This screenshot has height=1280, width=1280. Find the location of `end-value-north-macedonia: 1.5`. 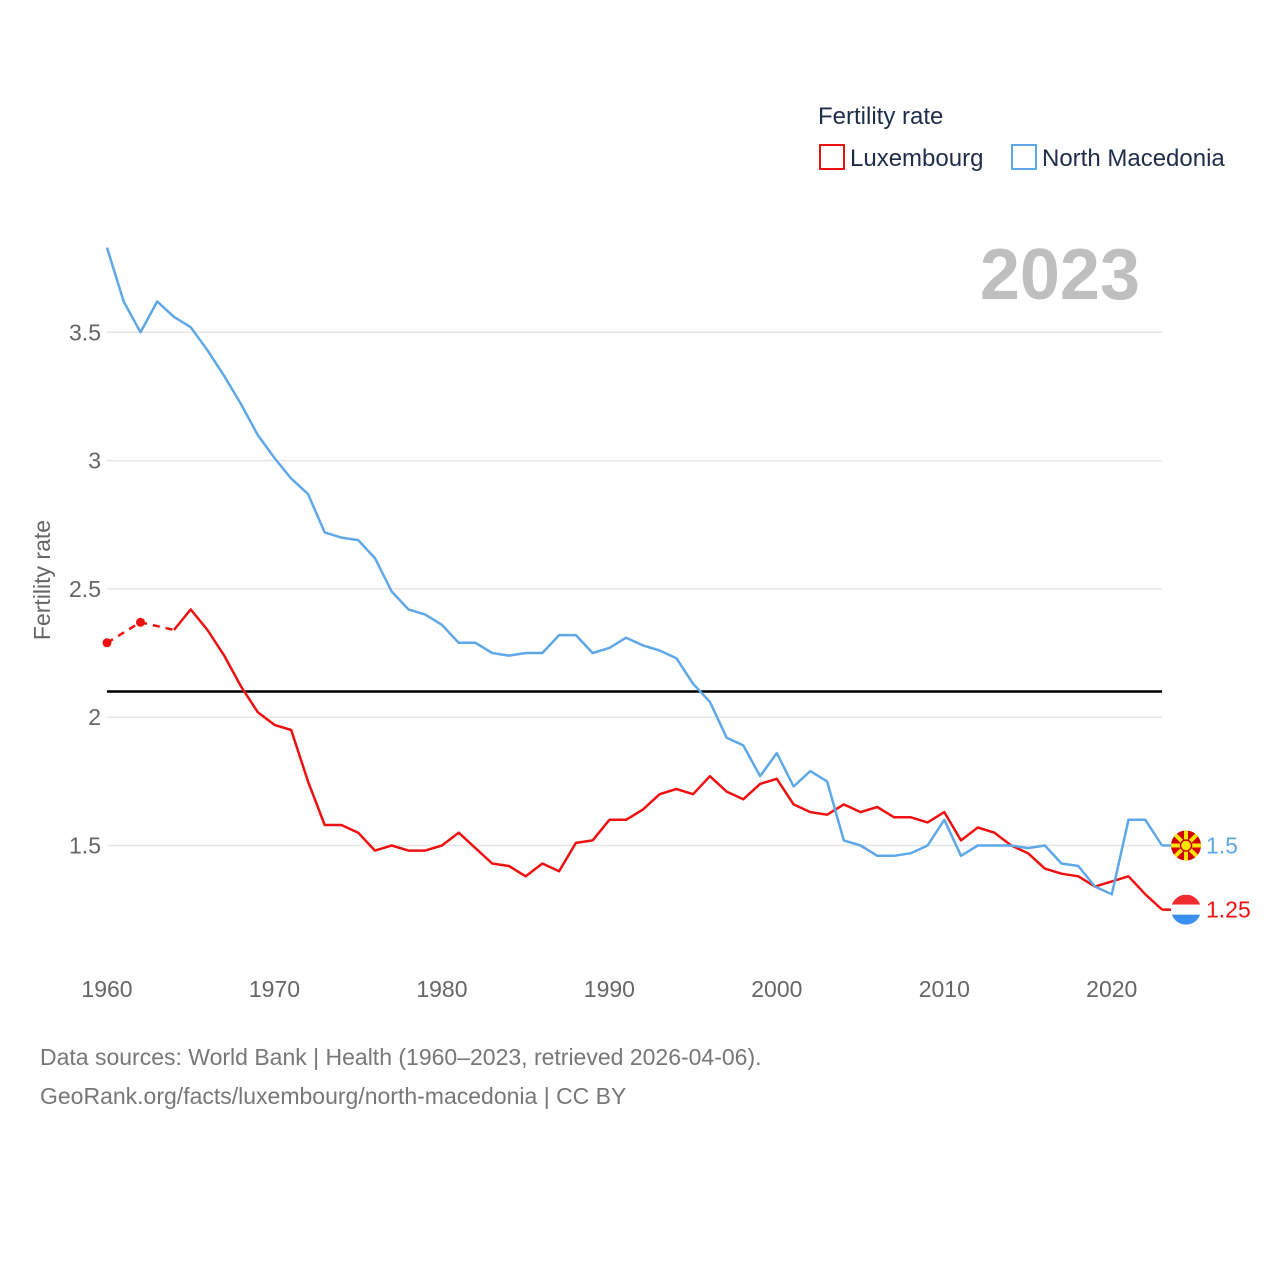

end-value-north-macedonia: 1.5 is located at coordinates (1222, 846).